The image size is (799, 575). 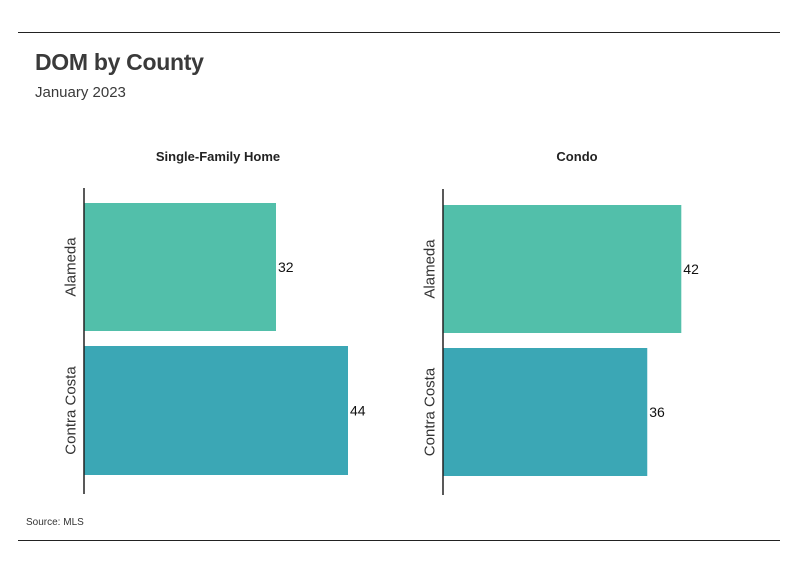 What do you see at coordinates (399, 32) in the screenshot?
I see `top-rule` at bounding box center [399, 32].